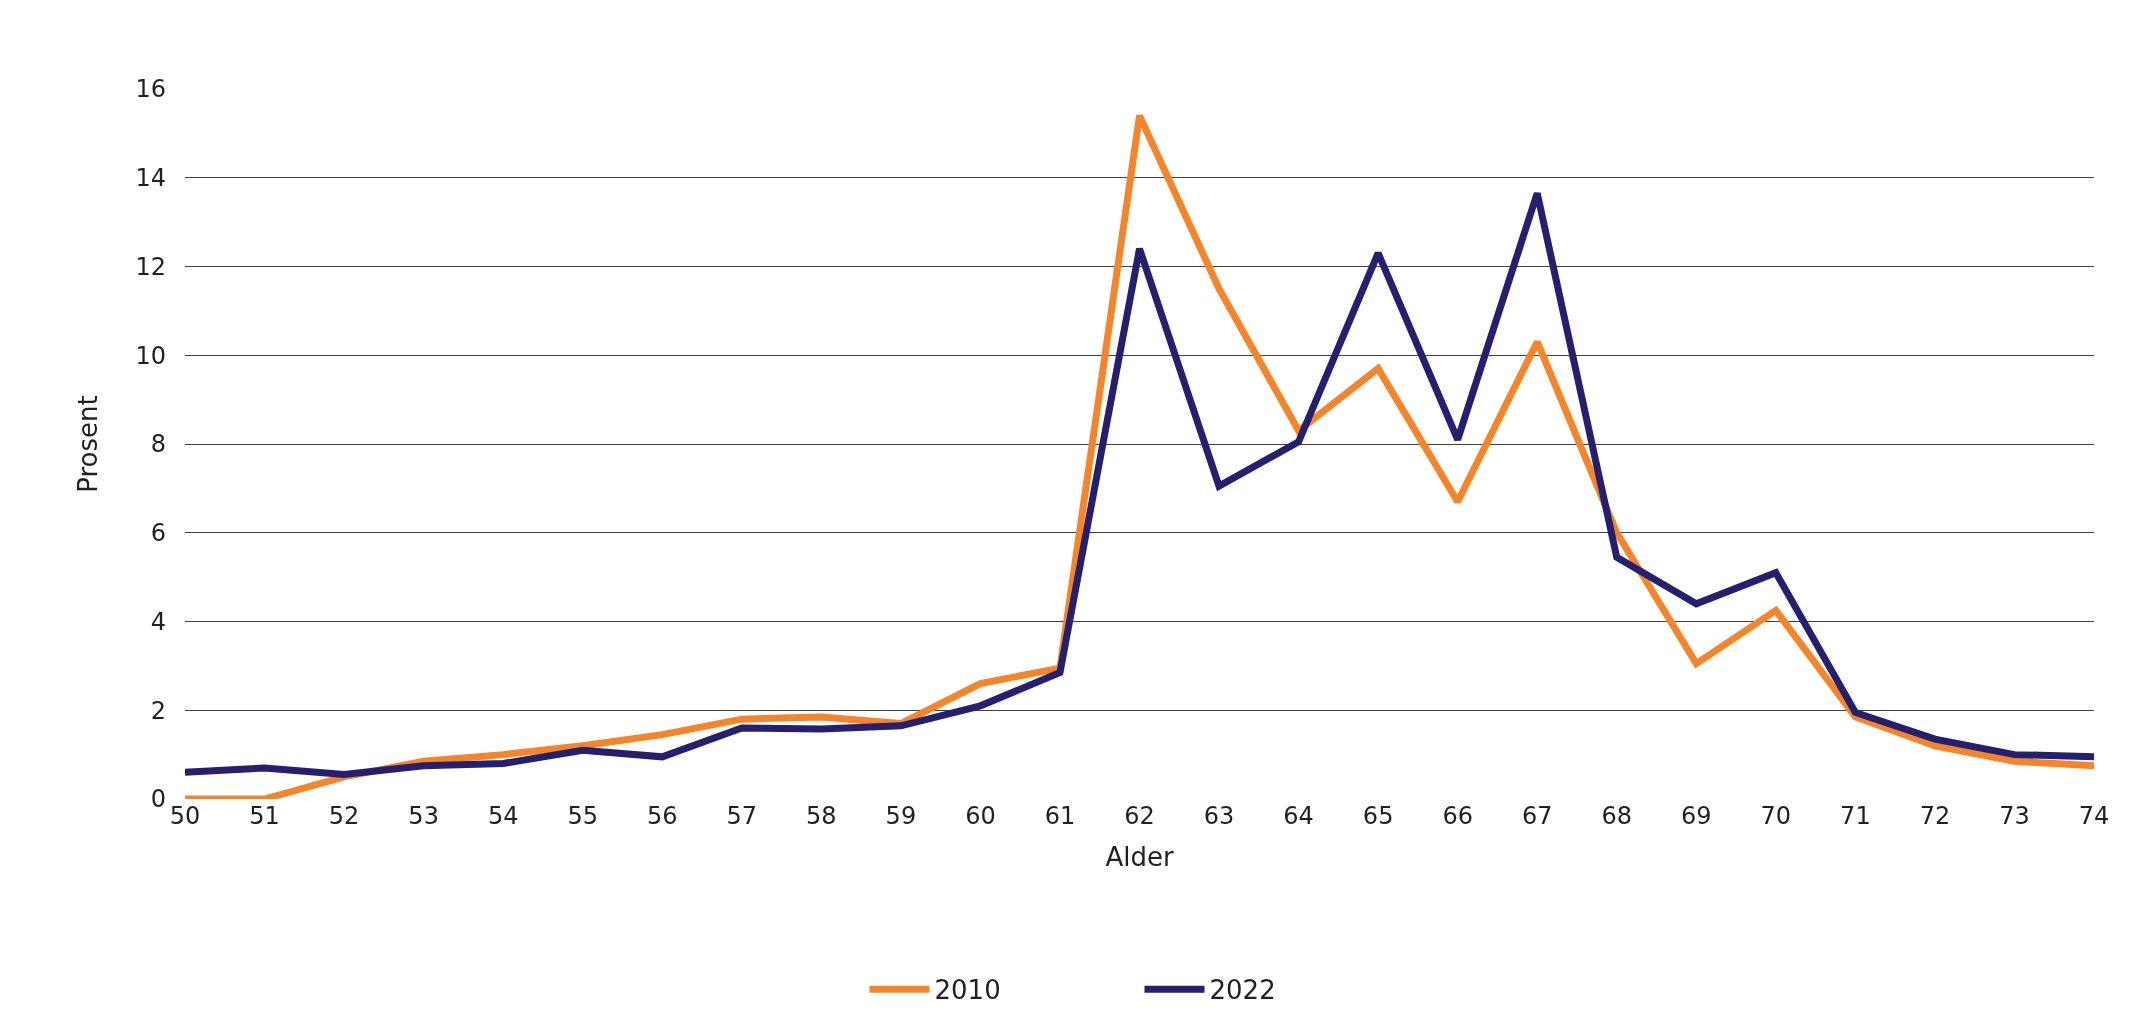 The height and width of the screenshot is (1025, 2153). Describe the element at coordinates (150, 266) in the screenshot. I see `y-tick-label: 12` at that location.